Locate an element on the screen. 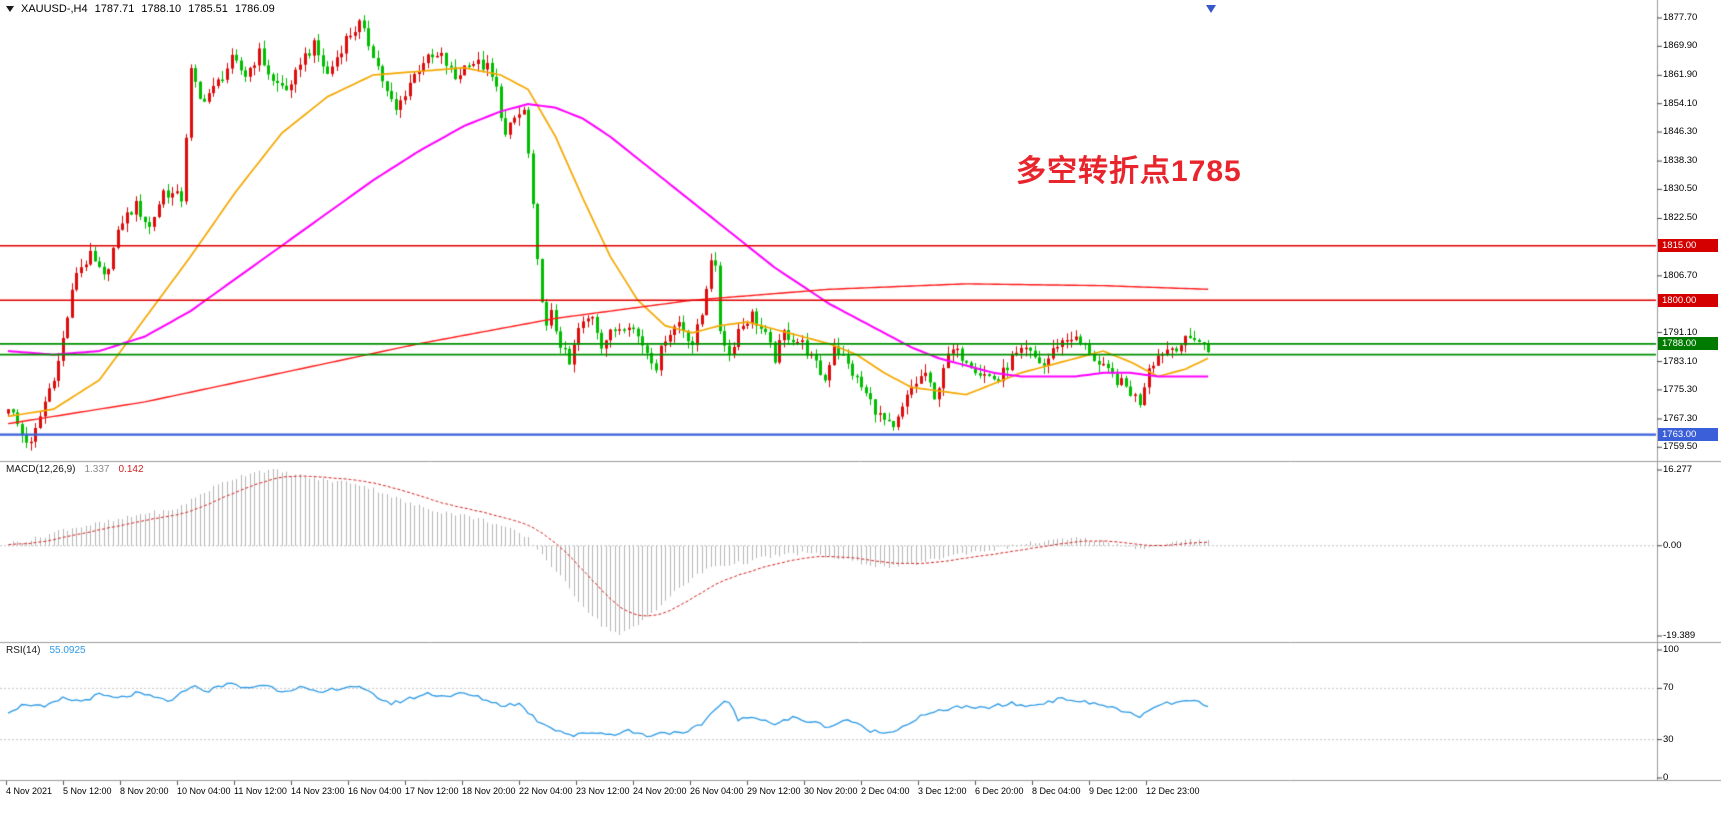  macd-tick-label: 16.277 is located at coordinates (1678, 469).